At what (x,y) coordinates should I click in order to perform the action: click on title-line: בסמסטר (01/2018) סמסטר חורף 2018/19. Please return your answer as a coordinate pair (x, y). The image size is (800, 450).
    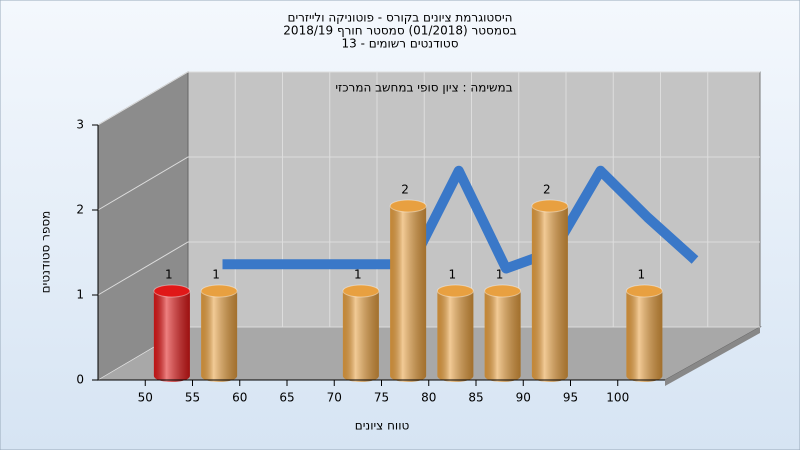
    Looking at the image, I should click on (399, 31).